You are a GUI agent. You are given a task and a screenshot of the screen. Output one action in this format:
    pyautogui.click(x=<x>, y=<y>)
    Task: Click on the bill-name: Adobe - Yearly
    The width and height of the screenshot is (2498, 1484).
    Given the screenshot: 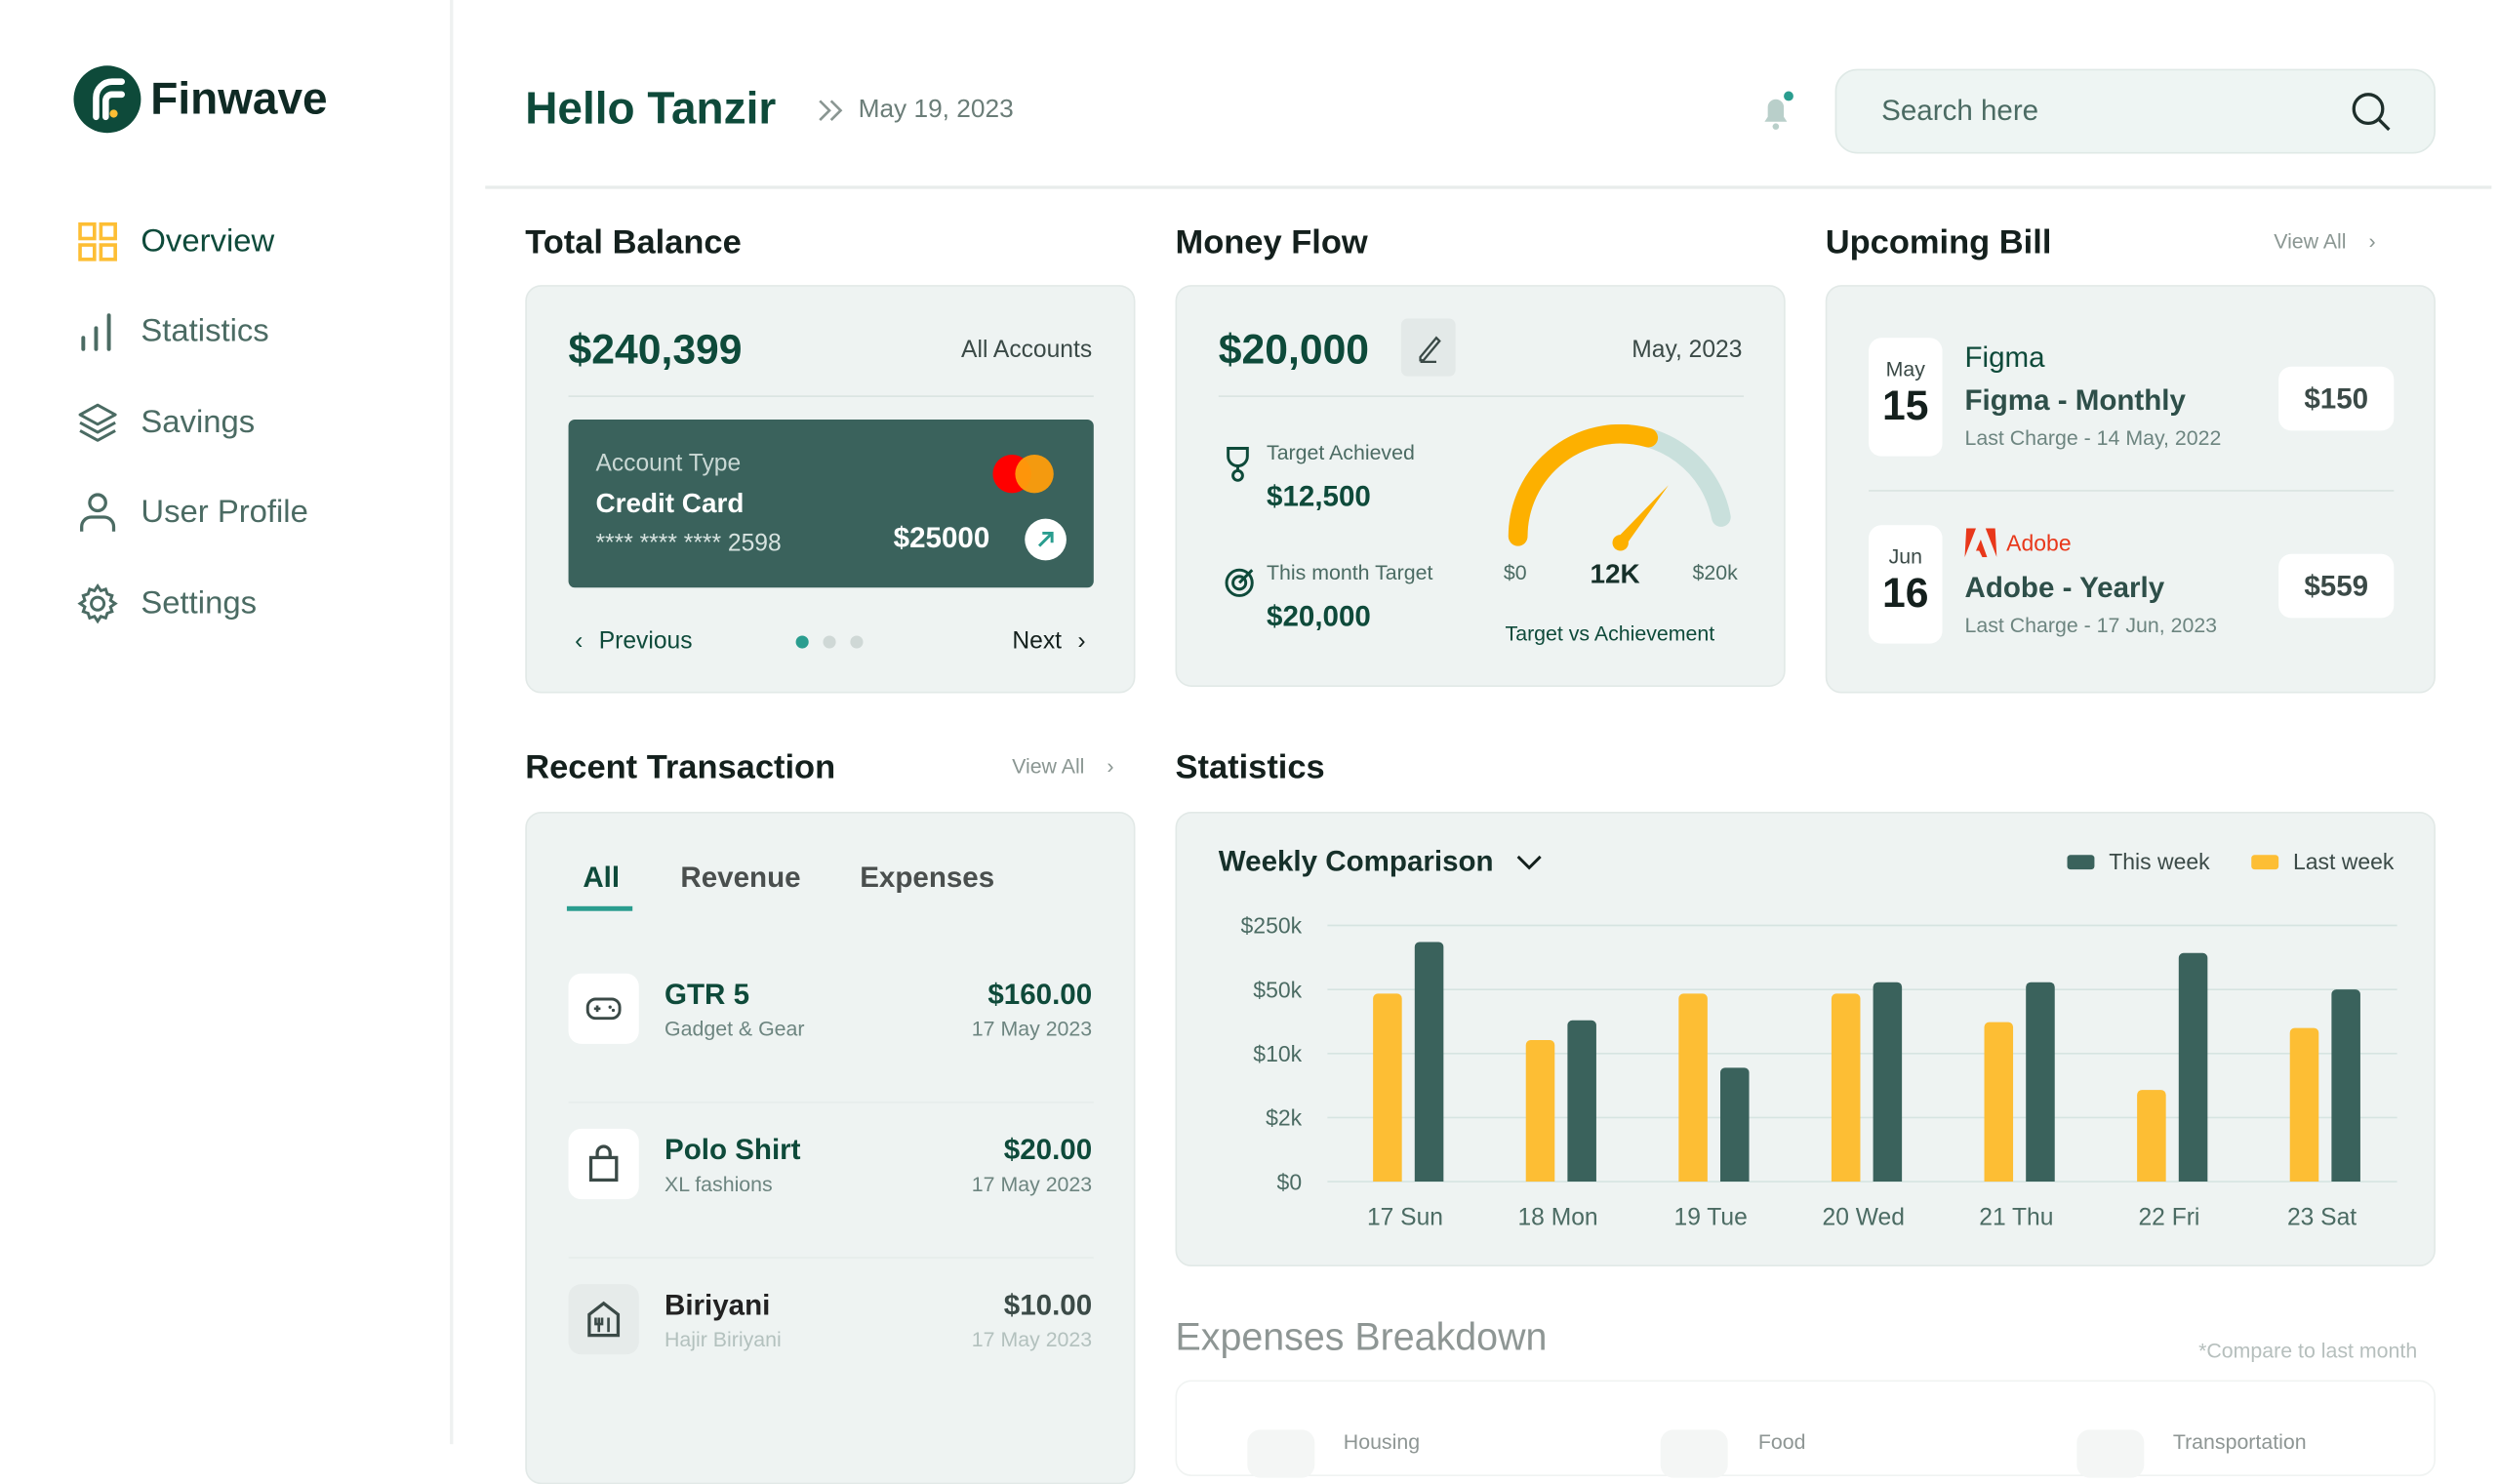 What is the action you would take?
    pyautogui.click(x=2064, y=587)
    